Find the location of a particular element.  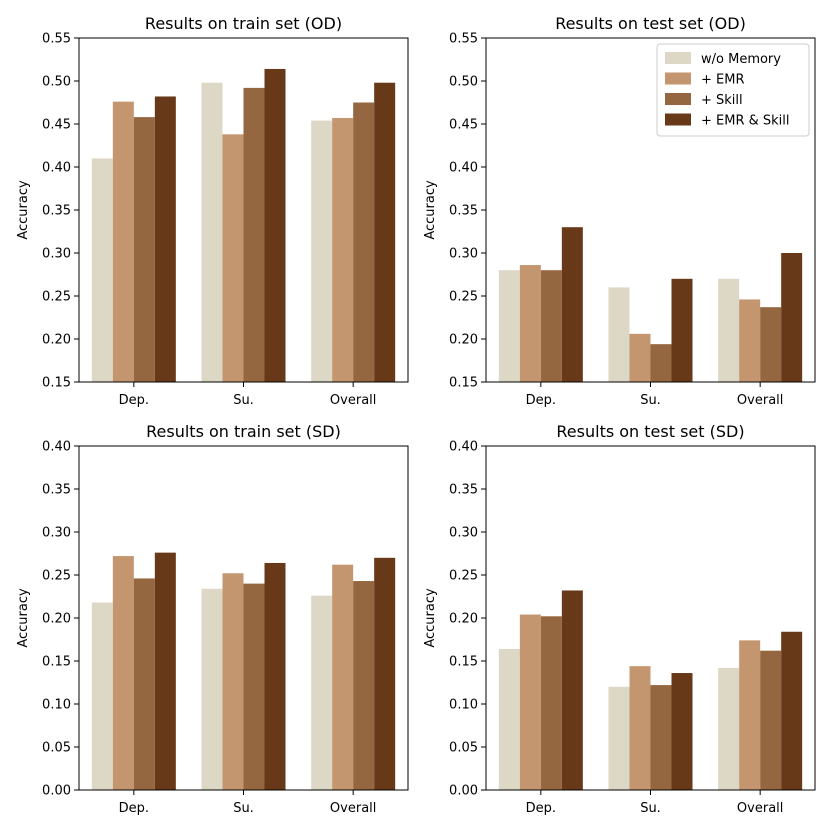

chart-title: Results on train set (OD) is located at coordinates (243, 23).